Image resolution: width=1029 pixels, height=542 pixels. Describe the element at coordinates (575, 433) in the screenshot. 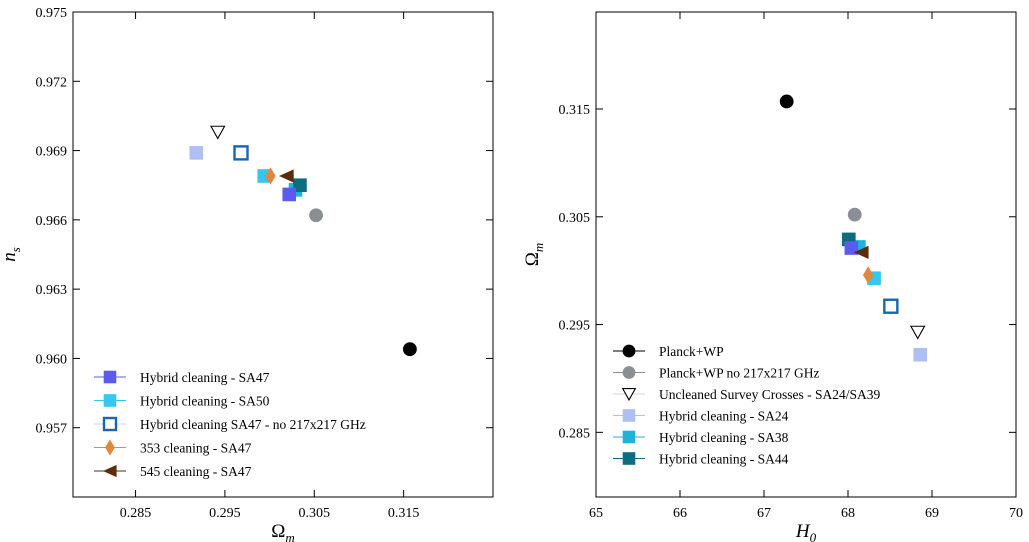

I see `y-tick-label: 0.285` at that location.